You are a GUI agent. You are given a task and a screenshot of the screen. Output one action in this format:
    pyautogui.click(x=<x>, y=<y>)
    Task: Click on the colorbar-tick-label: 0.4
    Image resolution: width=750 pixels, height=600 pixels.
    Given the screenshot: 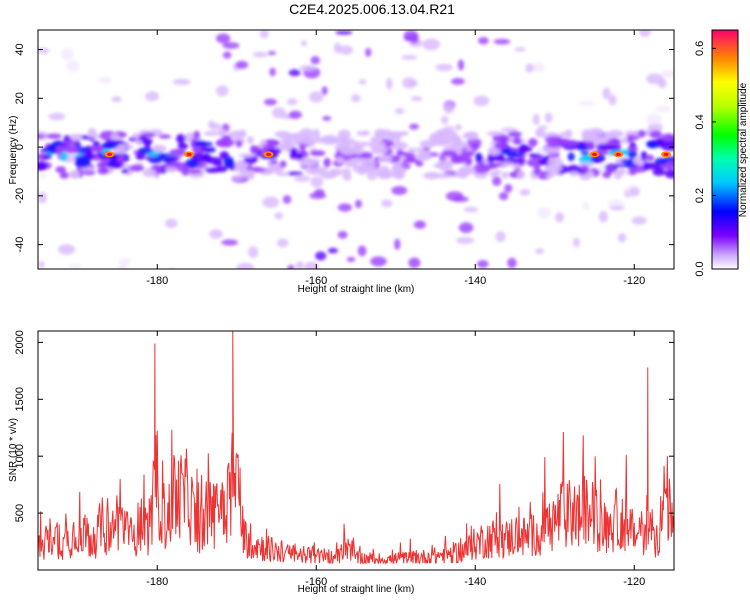 What is the action you would take?
    pyautogui.click(x=700, y=121)
    